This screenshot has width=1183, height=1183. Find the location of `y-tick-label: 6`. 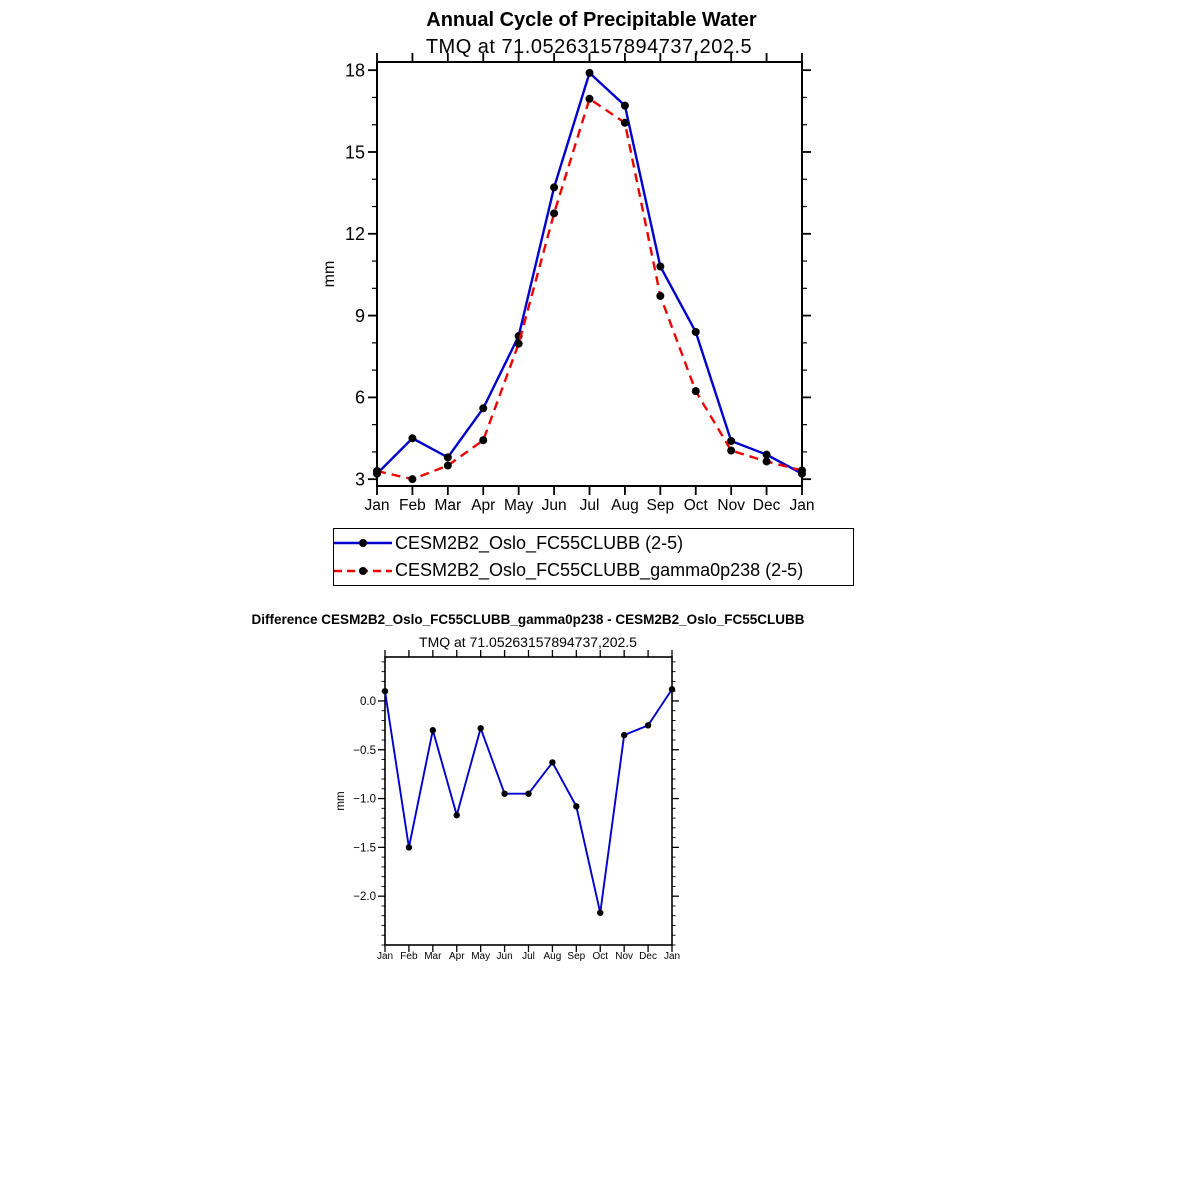

y-tick-label: 6 is located at coordinates (360, 398).